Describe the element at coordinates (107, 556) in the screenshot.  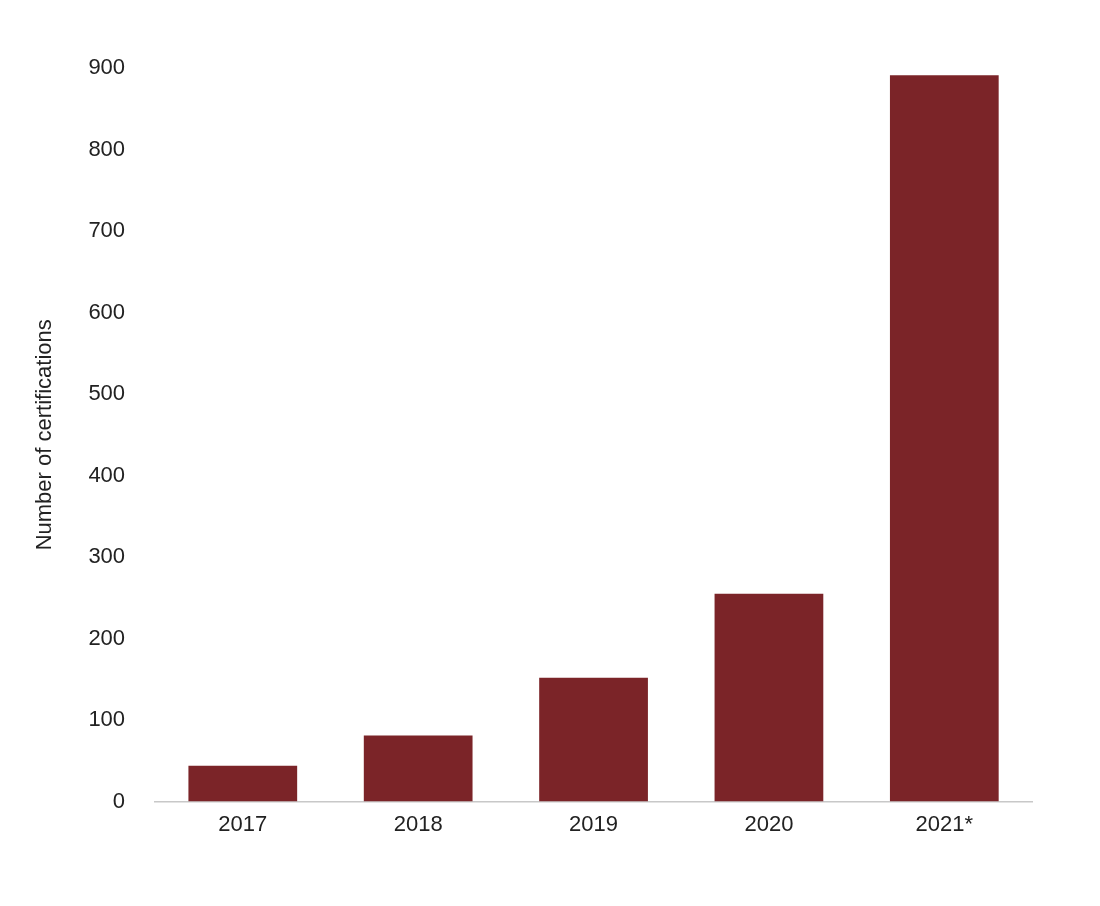
I see `y-tick-label: 300` at that location.